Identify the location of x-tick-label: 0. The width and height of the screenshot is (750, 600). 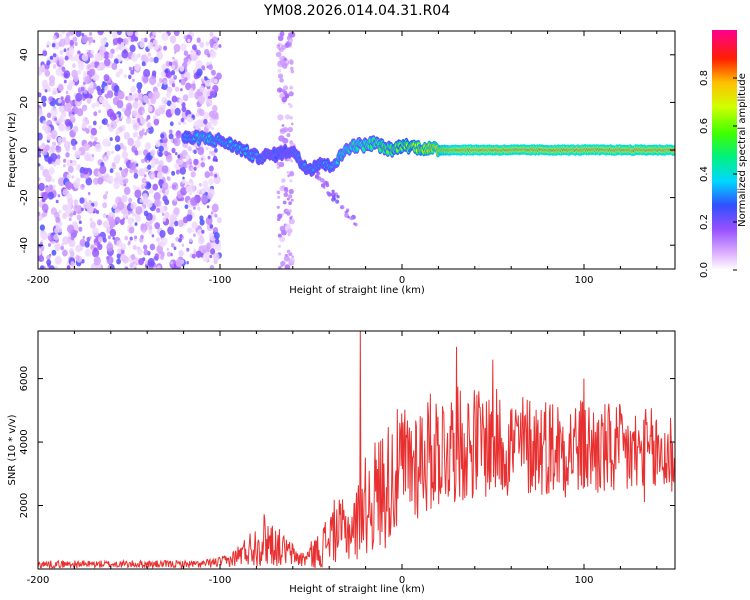
(402, 580).